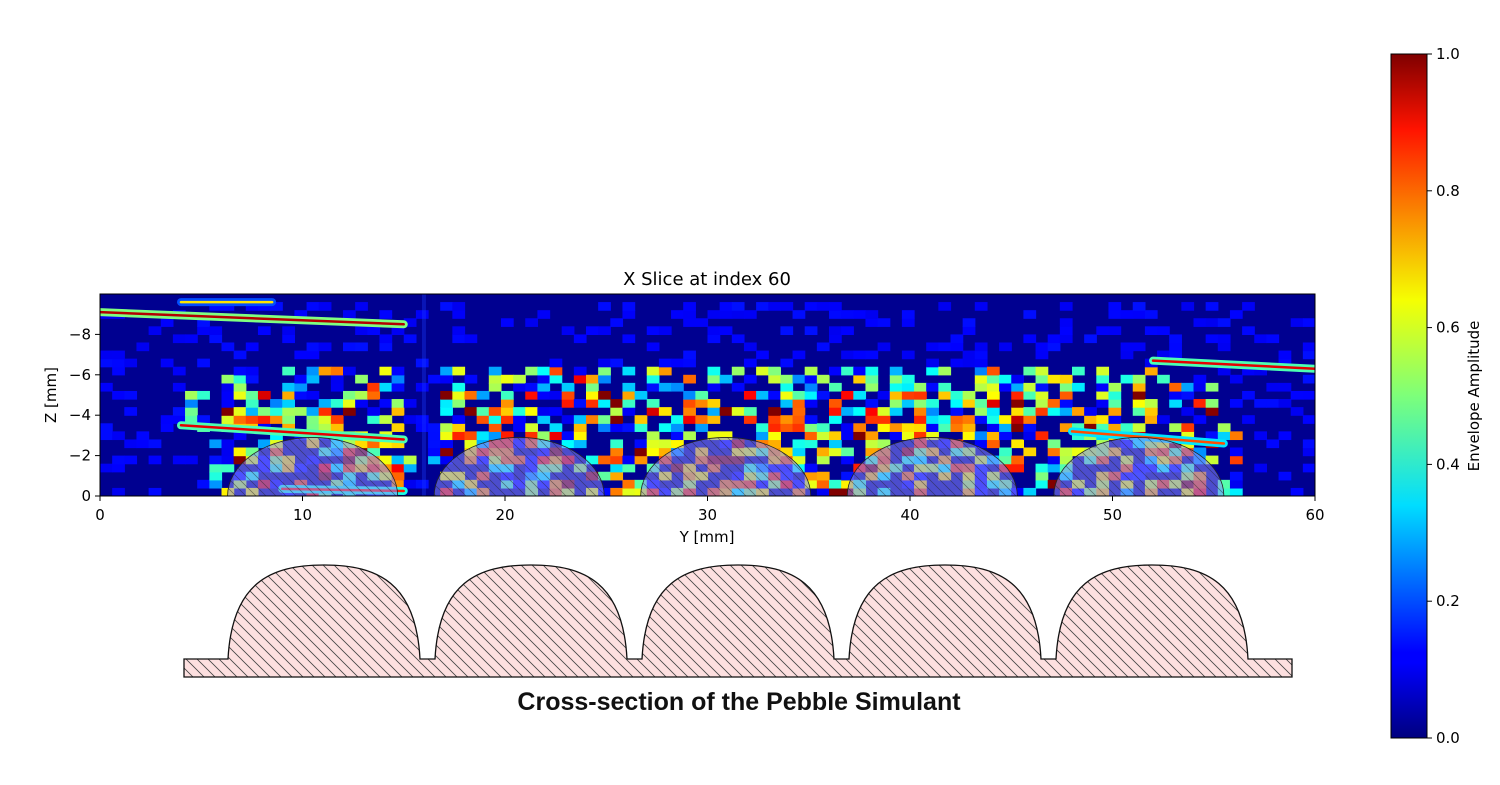 The width and height of the screenshot is (1500, 785). Describe the element at coordinates (1448, 601) in the screenshot. I see `colorbar-tick-label: 0.2` at that location.